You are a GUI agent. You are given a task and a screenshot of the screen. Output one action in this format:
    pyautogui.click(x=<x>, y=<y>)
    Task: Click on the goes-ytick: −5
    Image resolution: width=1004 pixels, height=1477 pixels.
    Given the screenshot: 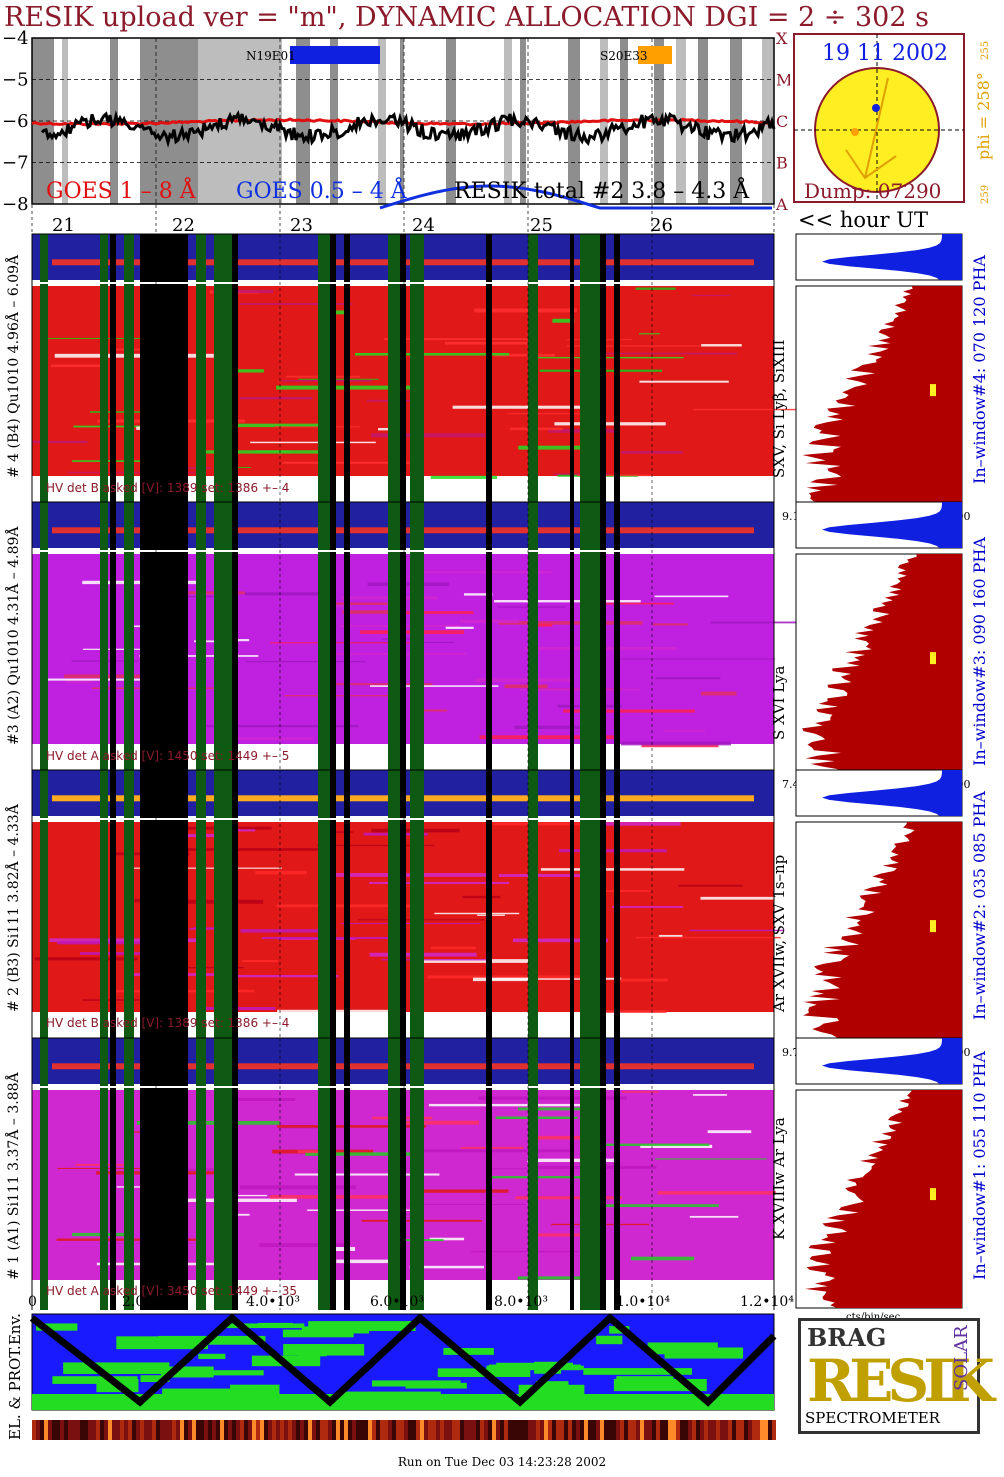 What is the action you would take?
    pyautogui.click(x=15, y=80)
    